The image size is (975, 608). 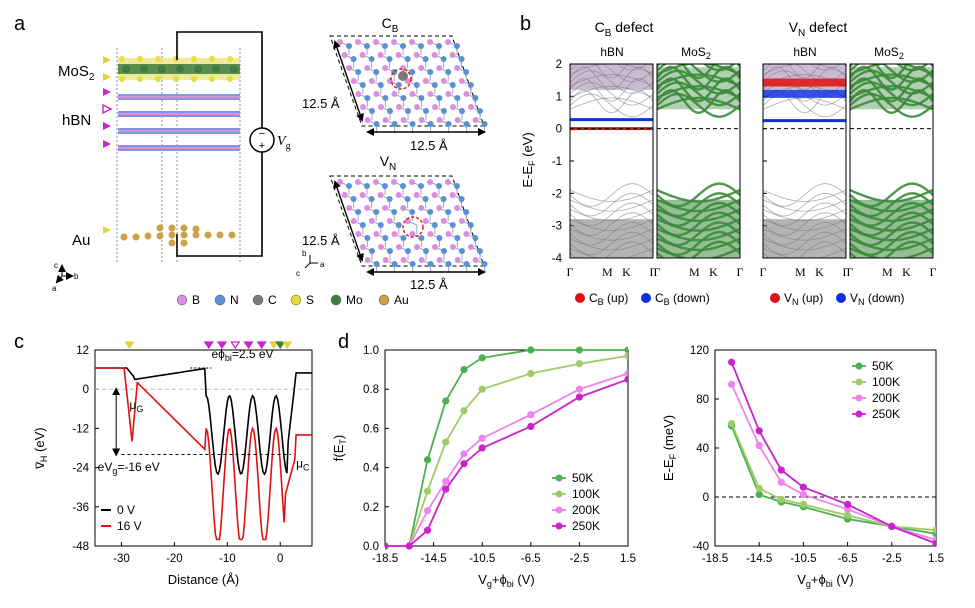 I want to click on kpoint-label: K, so click(x=906, y=272).